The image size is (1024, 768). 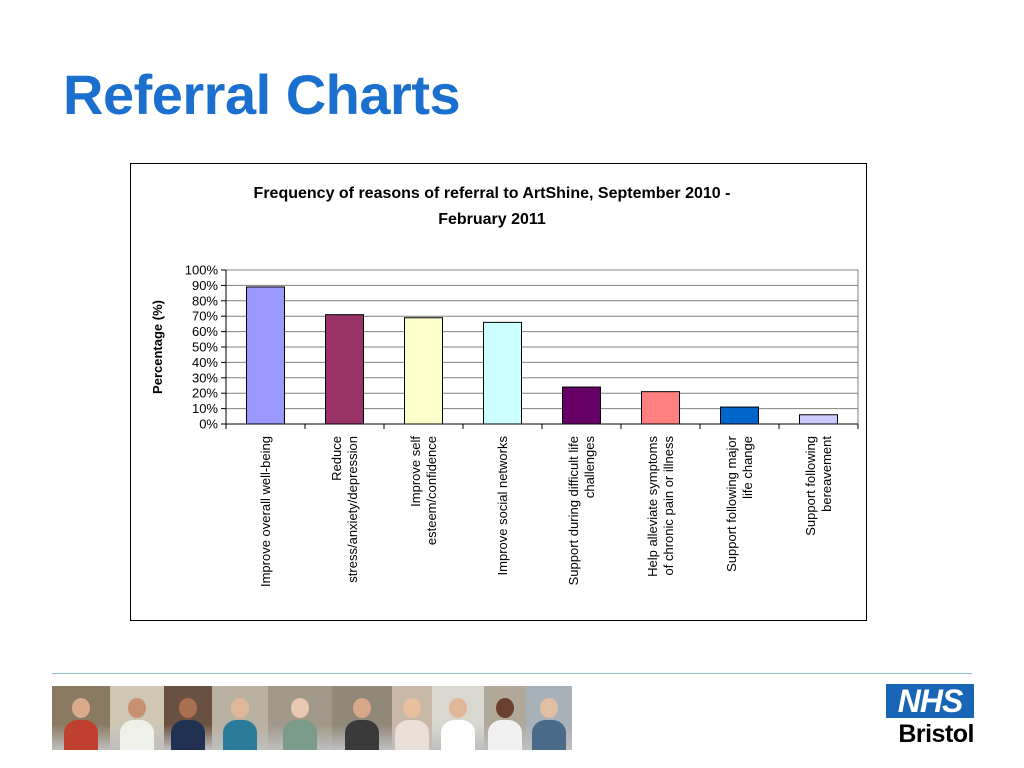 I want to click on nhs-logo-badge: NHS, so click(x=930, y=701).